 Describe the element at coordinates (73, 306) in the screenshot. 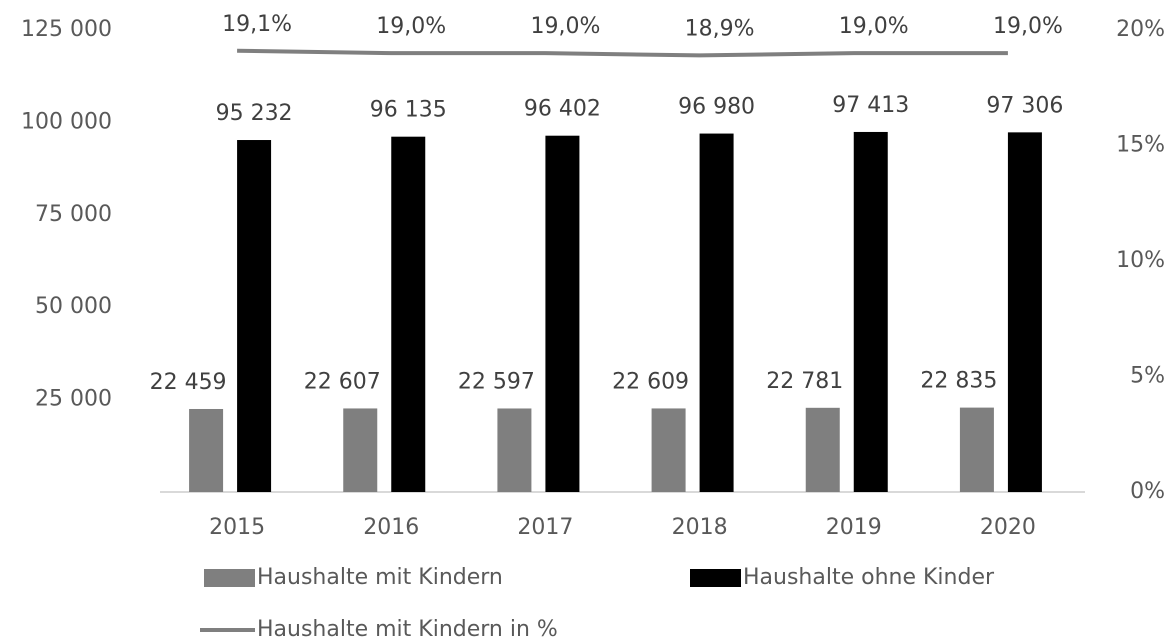

I see `y-tick-label: 50 000` at that location.